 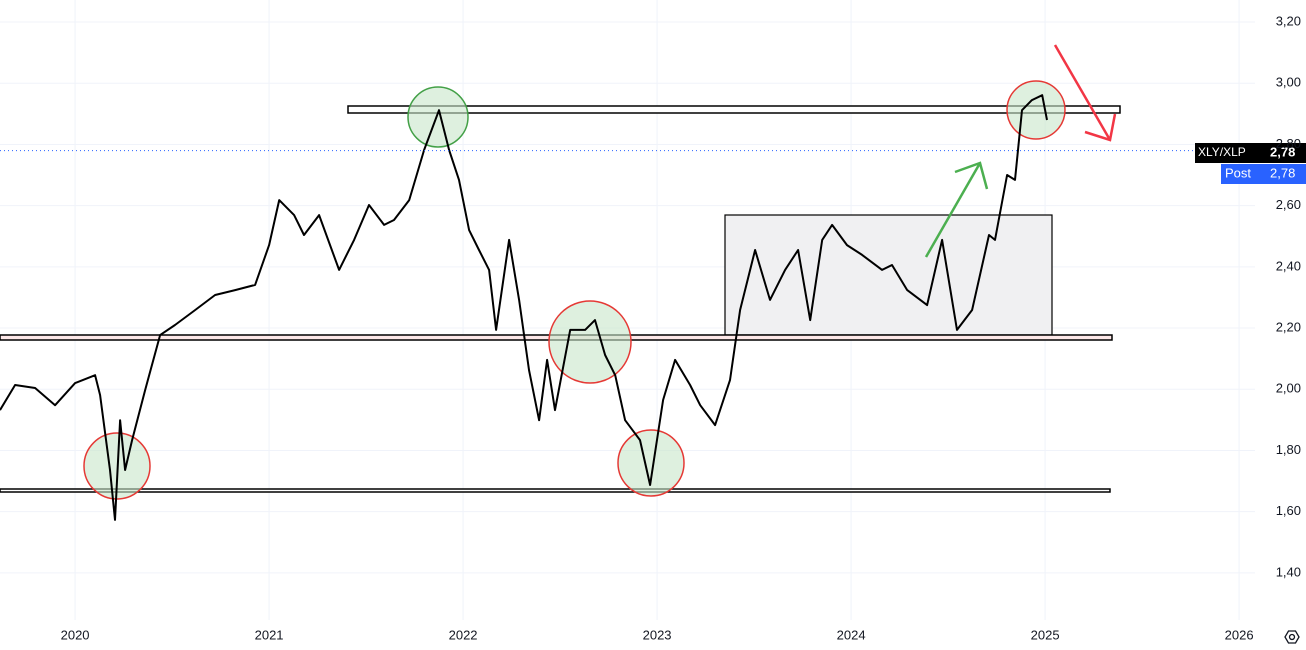 I want to click on y-tick-label: 2,20, so click(x=1288, y=326).